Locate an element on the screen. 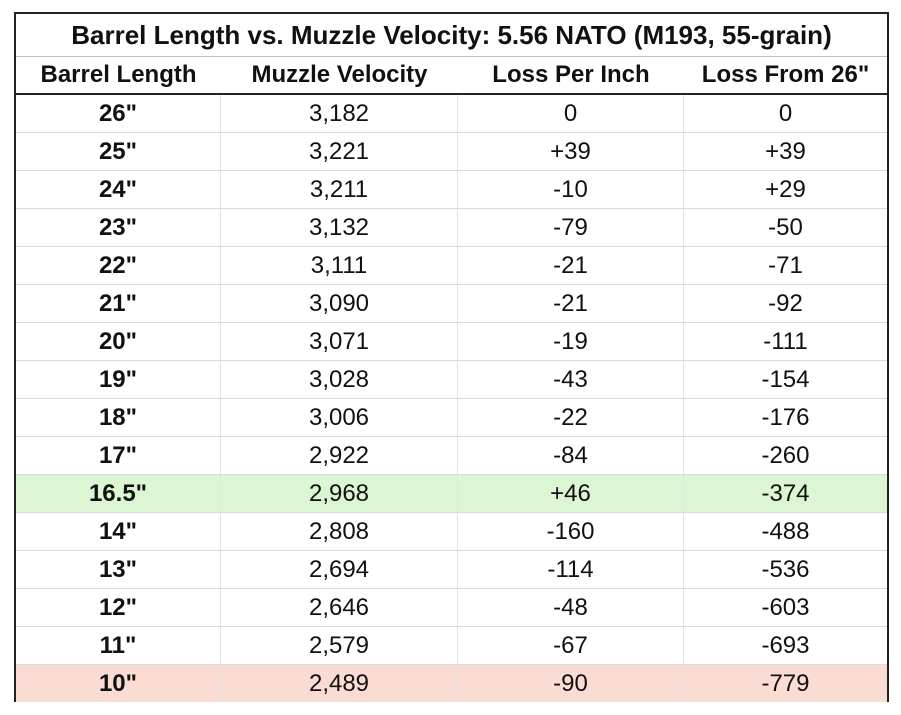  loss-per-inch-cell: -10 is located at coordinates (571, 189).